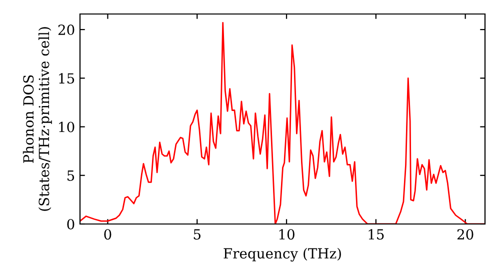 This screenshot has width=500, height=280. I want to click on y-axis-title: Phonon DOS (States/THz·primitive cell), so click(37, 119).